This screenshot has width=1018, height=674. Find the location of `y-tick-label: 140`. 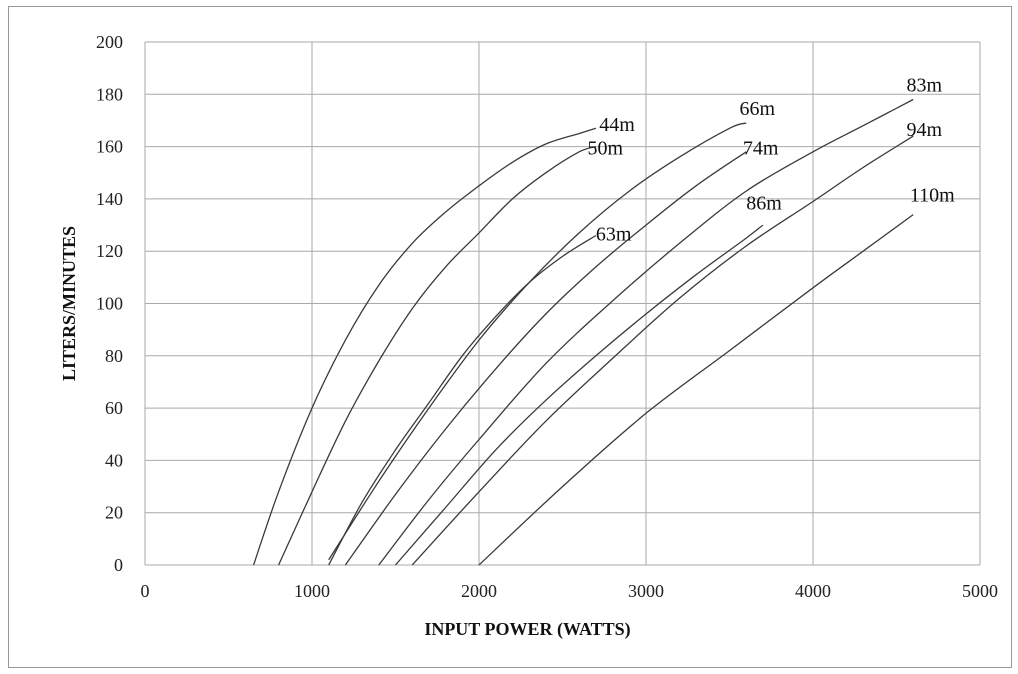

y-tick-label: 140 is located at coordinates (109, 199).